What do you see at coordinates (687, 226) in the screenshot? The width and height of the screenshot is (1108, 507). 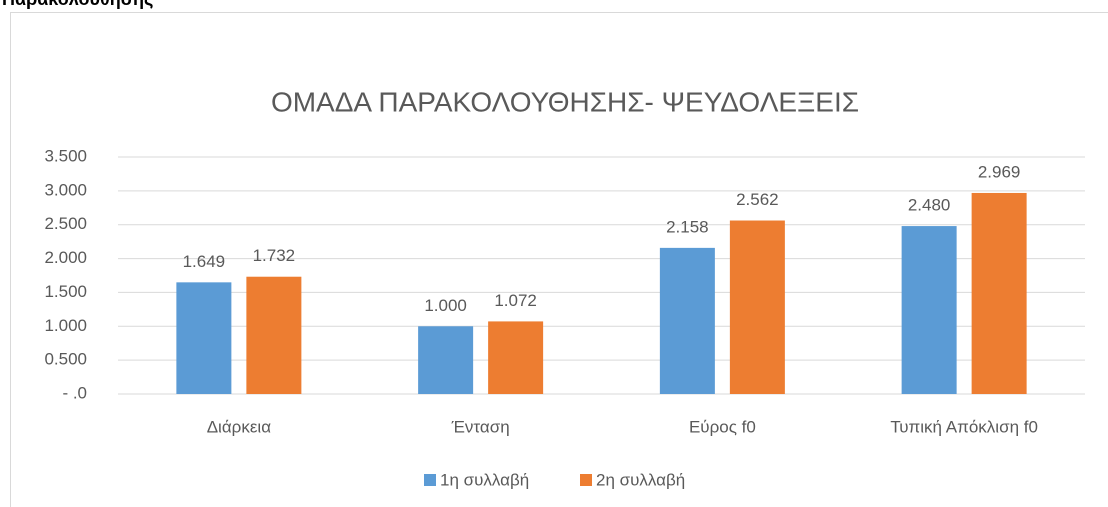 I see `data-label: 2.158` at bounding box center [687, 226].